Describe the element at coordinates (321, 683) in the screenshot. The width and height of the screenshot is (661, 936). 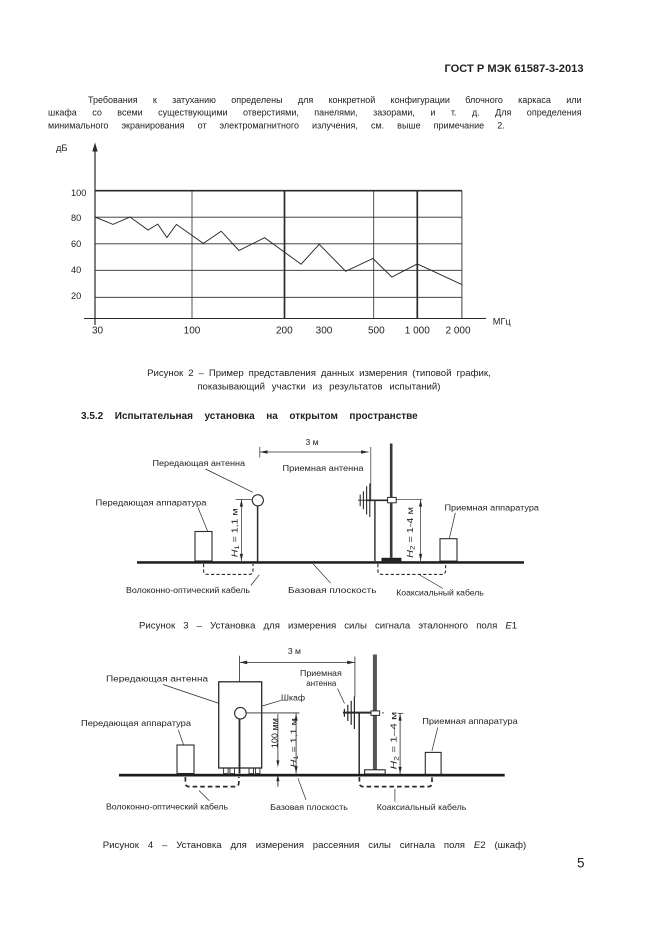
I see `svg-text: антенна` at that location.